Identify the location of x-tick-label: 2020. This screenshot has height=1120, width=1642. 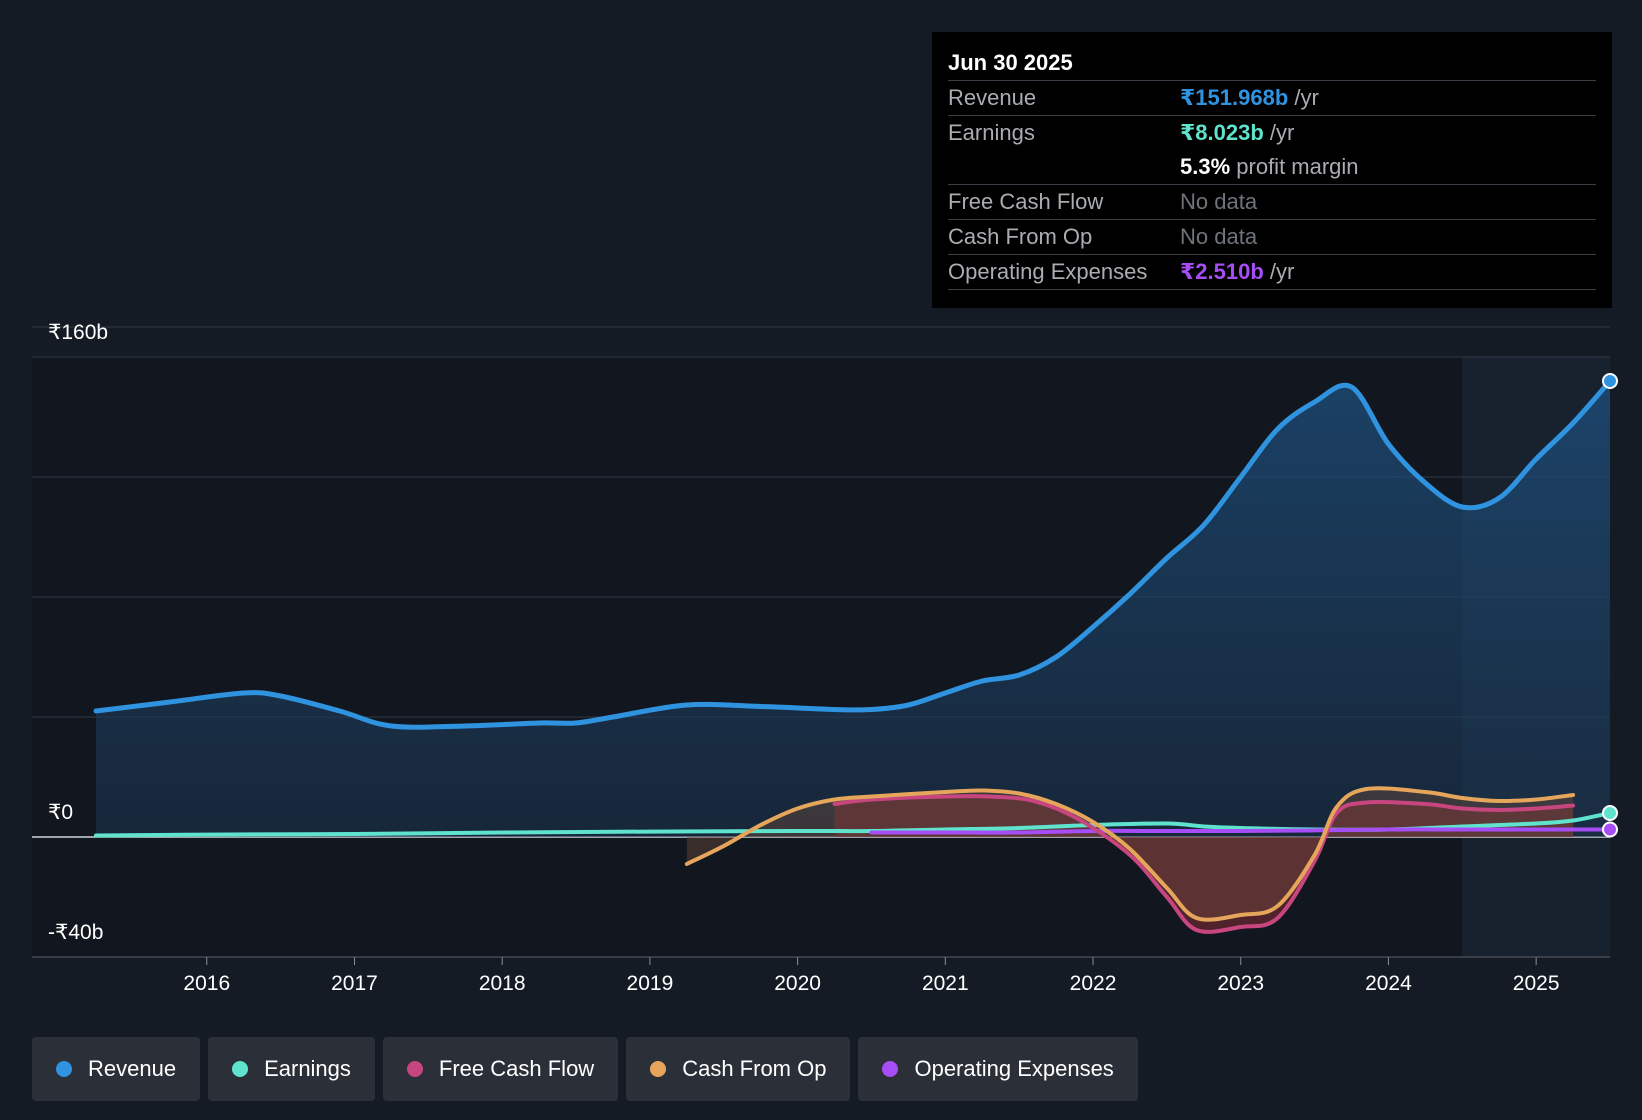
(797, 983).